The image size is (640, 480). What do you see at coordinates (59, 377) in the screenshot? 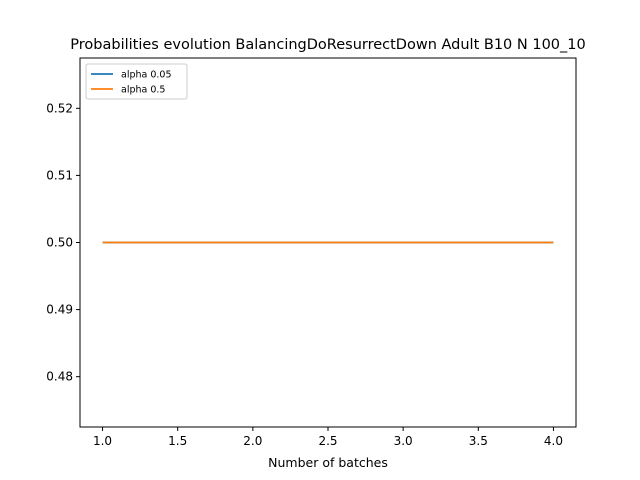
I see `y-tick-label: 0.48` at bounding box center [59, 377].